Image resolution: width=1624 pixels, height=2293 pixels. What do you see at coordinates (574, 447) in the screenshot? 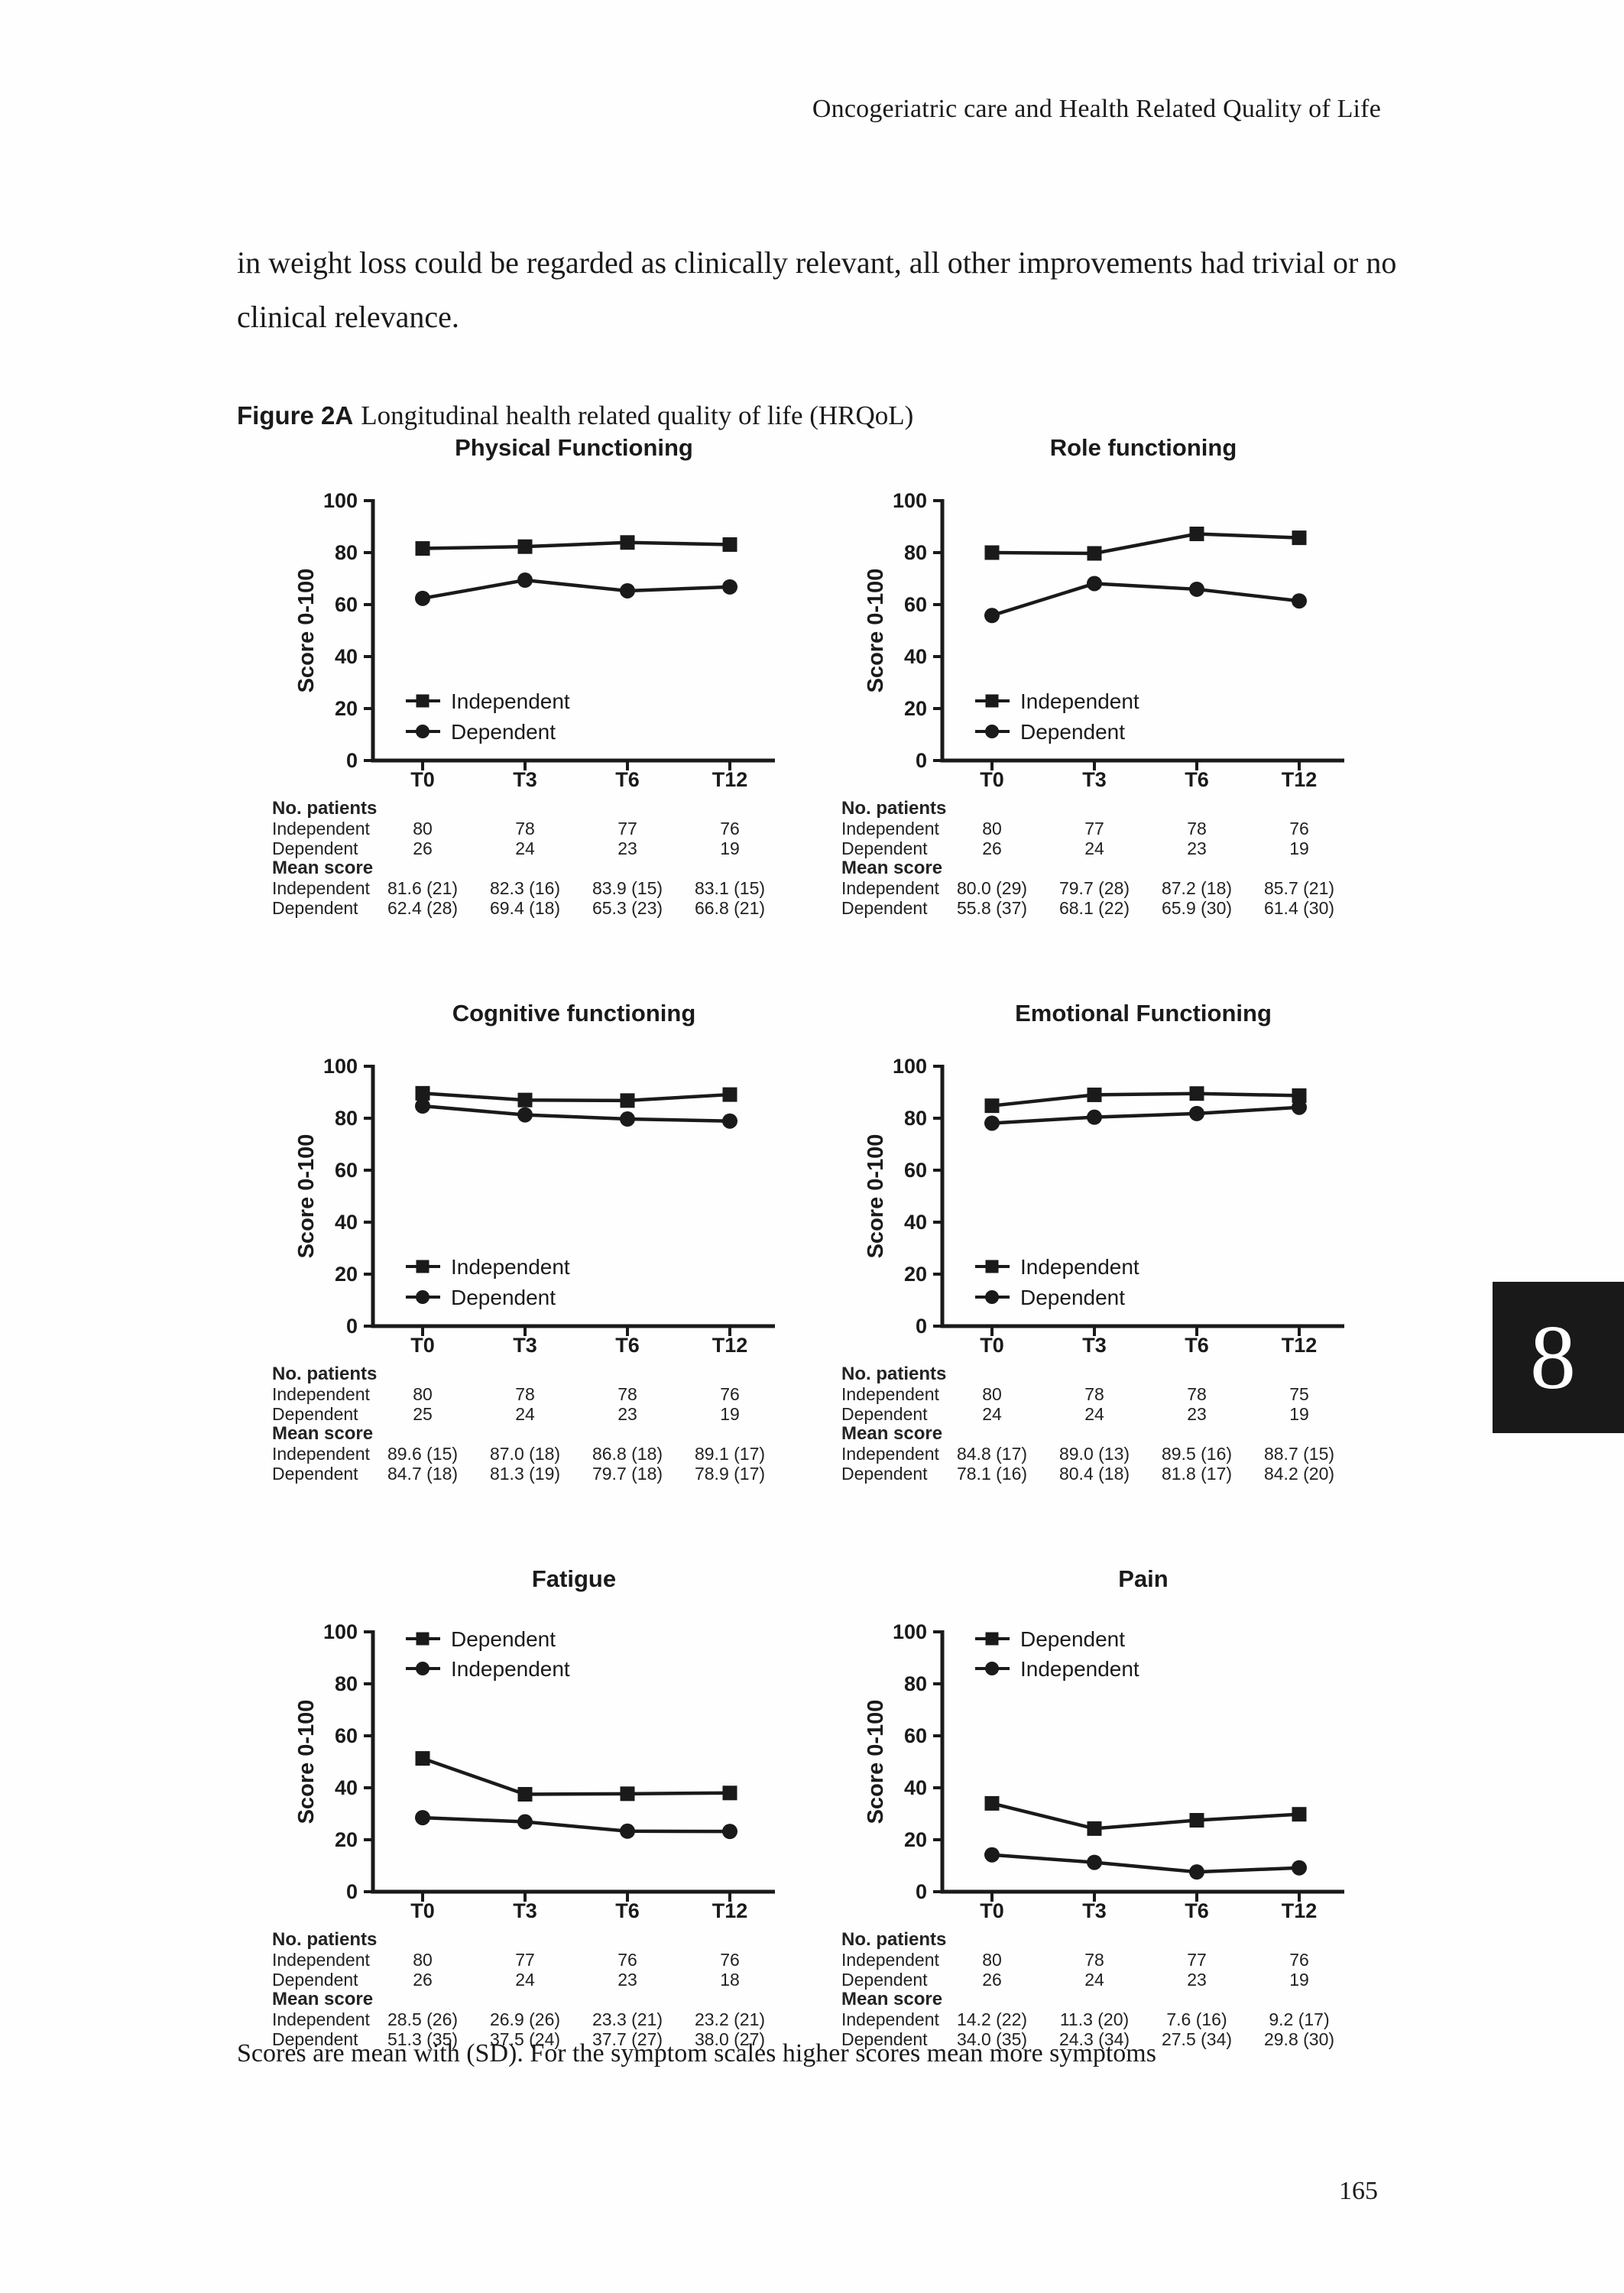
I see `chart-title: Physical Functioning` at bounding box center [574, 447].